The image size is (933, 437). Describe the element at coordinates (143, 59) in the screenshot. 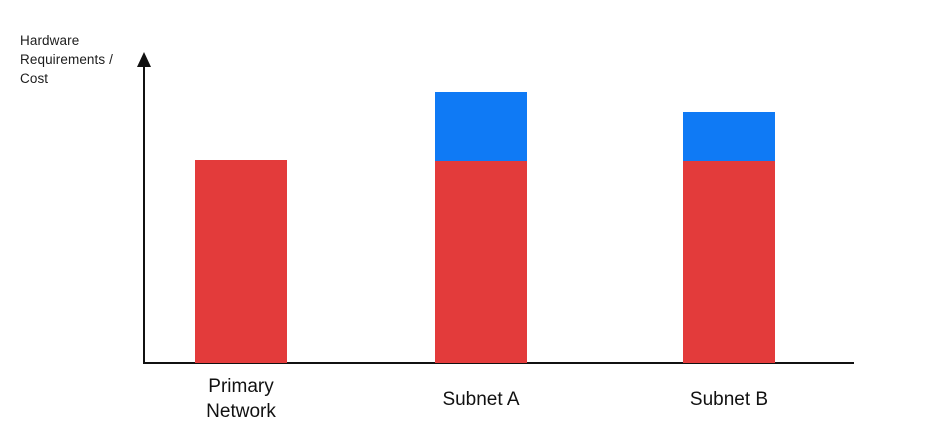

I see `y-axis-arrowhead-icon` at that location.